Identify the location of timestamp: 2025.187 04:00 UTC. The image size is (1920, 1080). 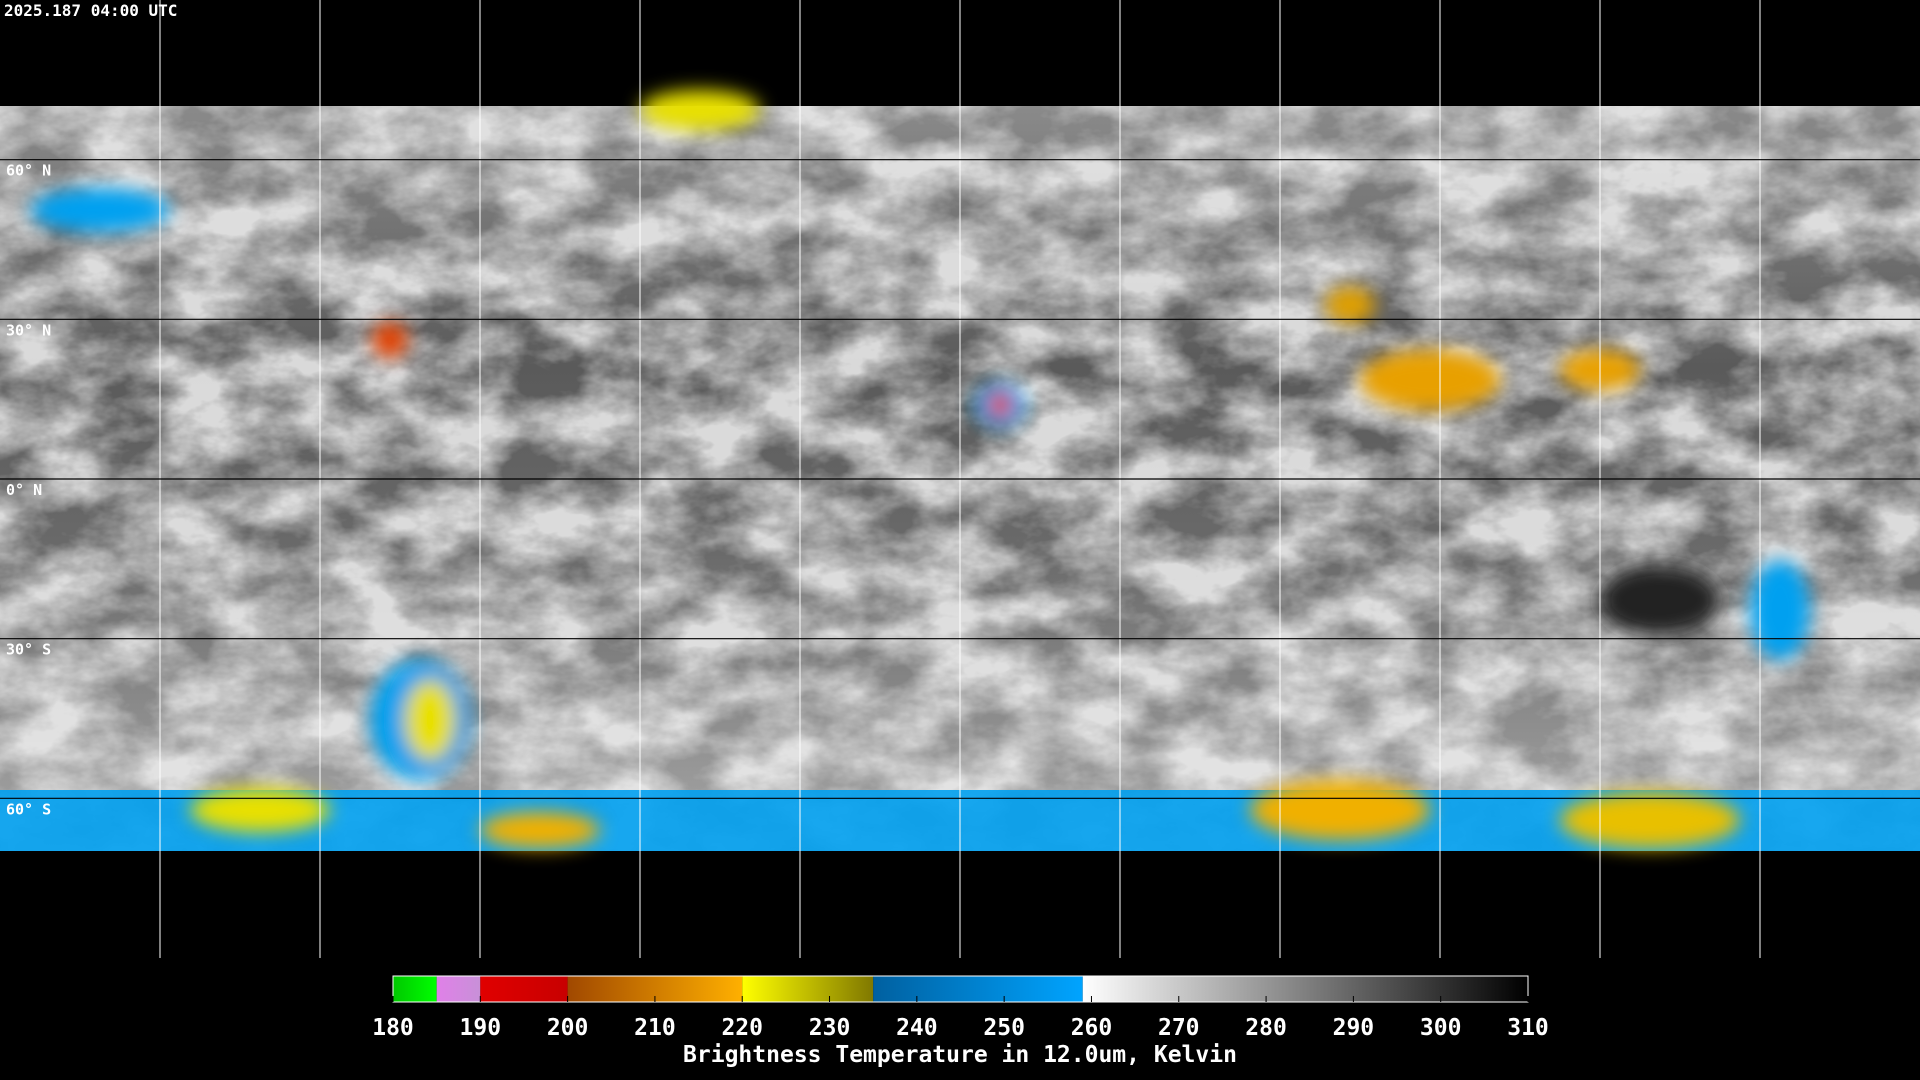
(90, 10).